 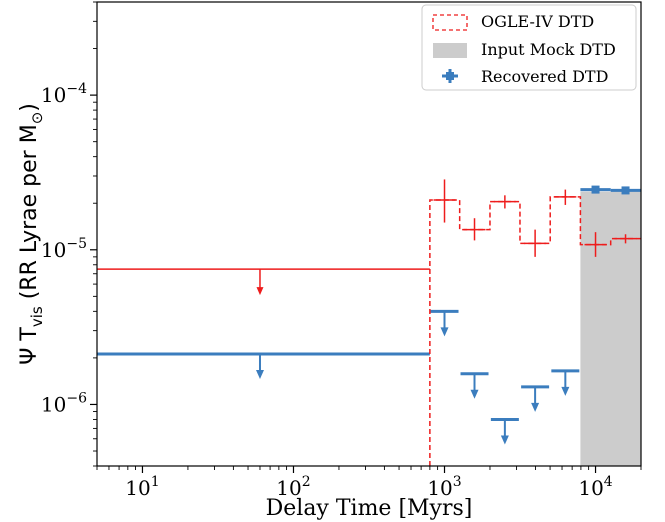 What do you see at coordinates (537, 21) in the screenshot?
I see `legend-label-ogle: OGLE-IV DTD` at bounding box center [537, 21].